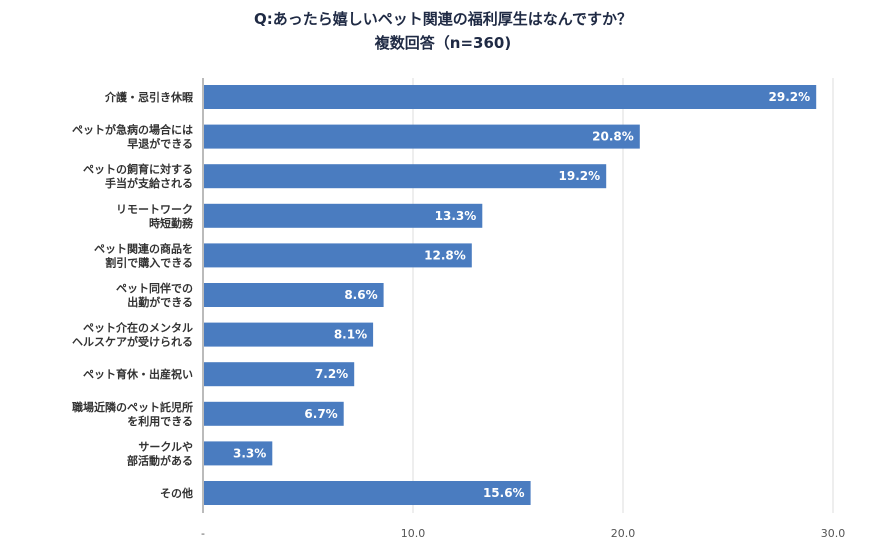 The height and width of the screenshot is (545, 886). I want to click on x-tick-label: 30.0, so click(833, 533).